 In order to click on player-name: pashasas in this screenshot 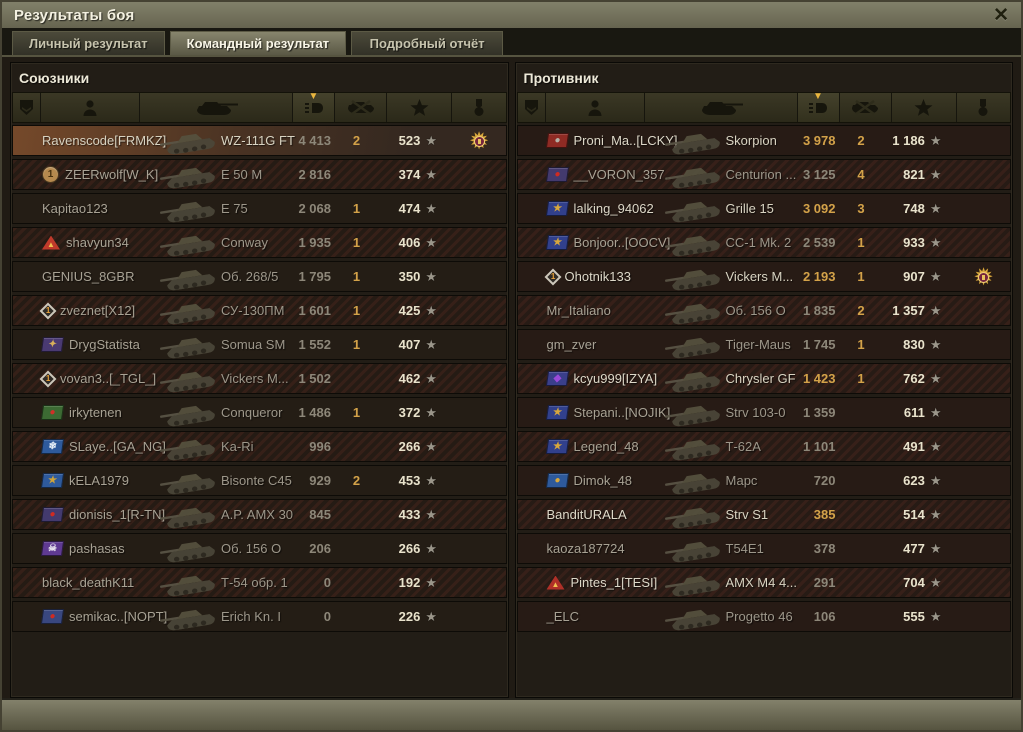, I will do `click(97, 548)`.